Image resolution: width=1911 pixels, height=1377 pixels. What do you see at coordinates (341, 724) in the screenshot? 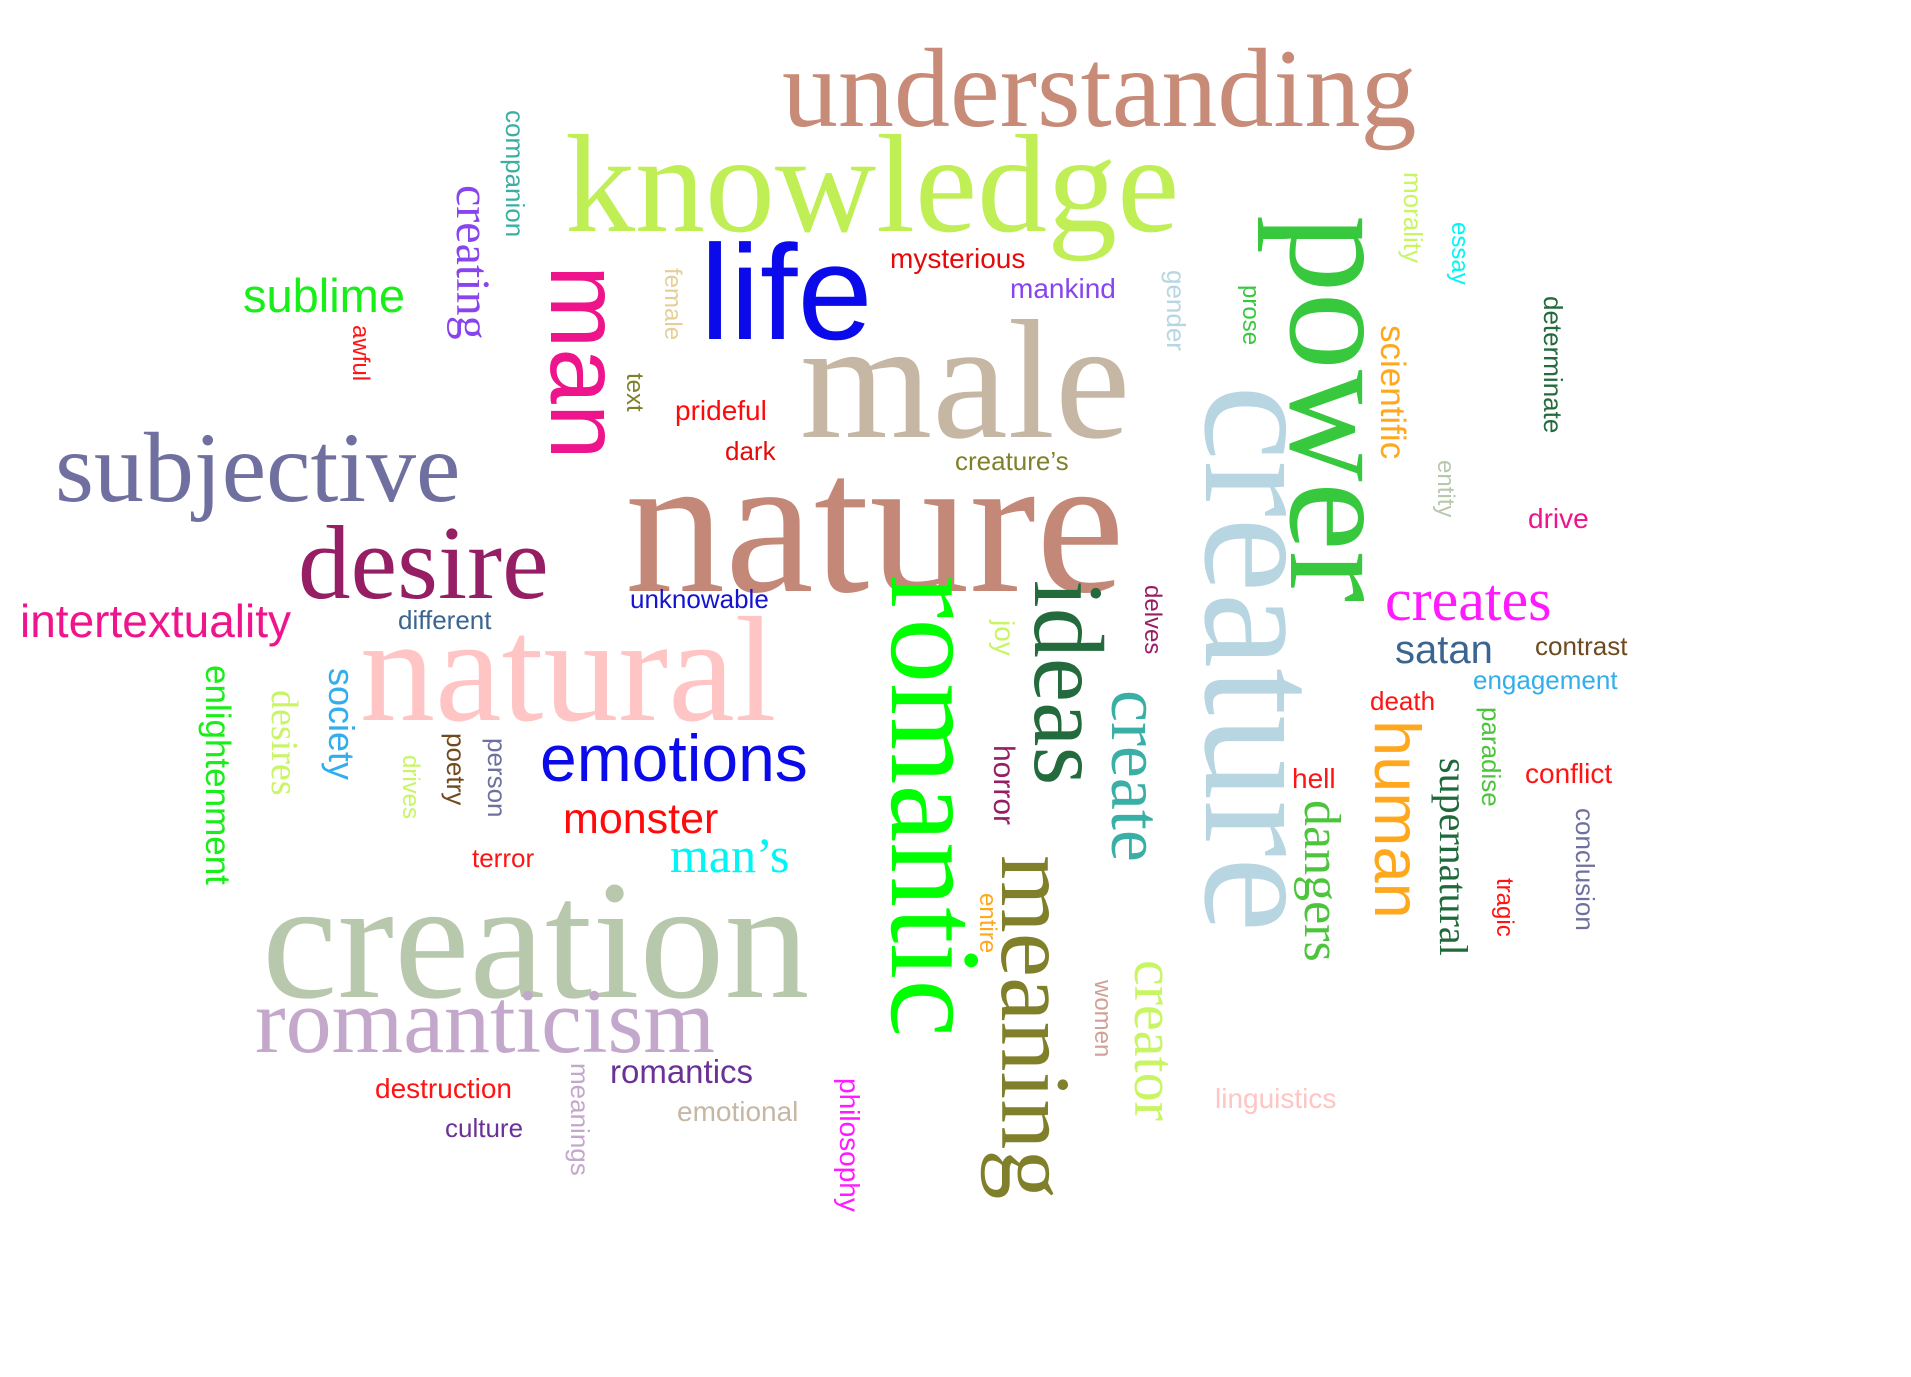
I see `word-society: society` at bounding box center [341, 724].